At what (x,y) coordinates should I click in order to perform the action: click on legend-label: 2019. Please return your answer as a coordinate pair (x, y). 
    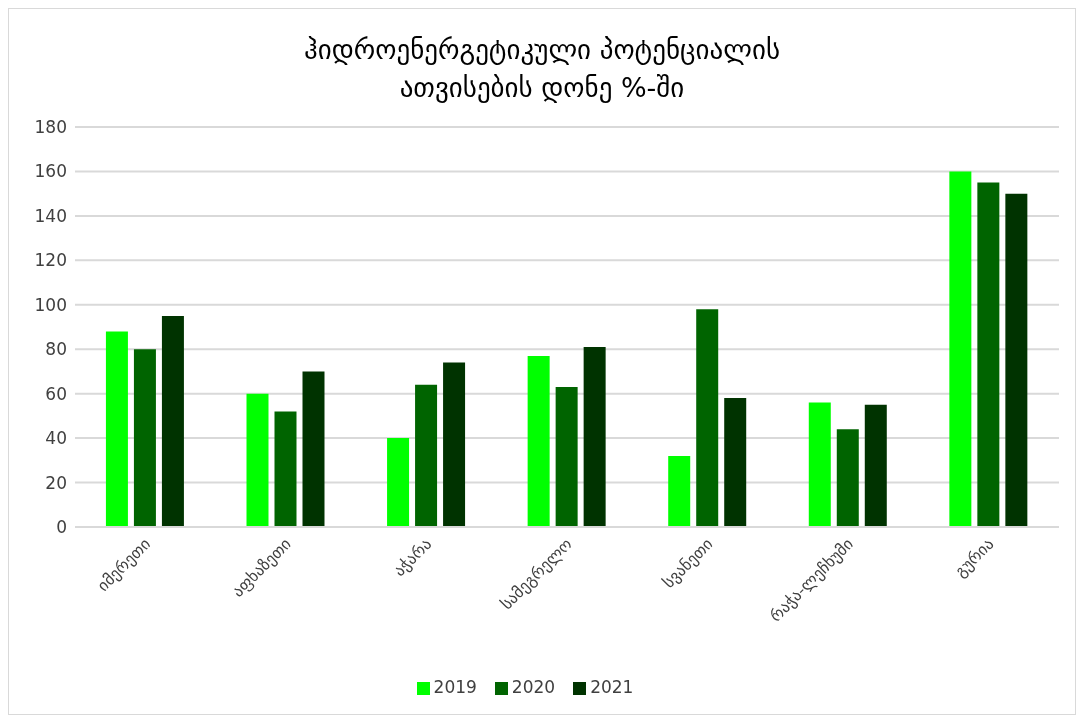
    Looking at the image, I should click on (455, 687).